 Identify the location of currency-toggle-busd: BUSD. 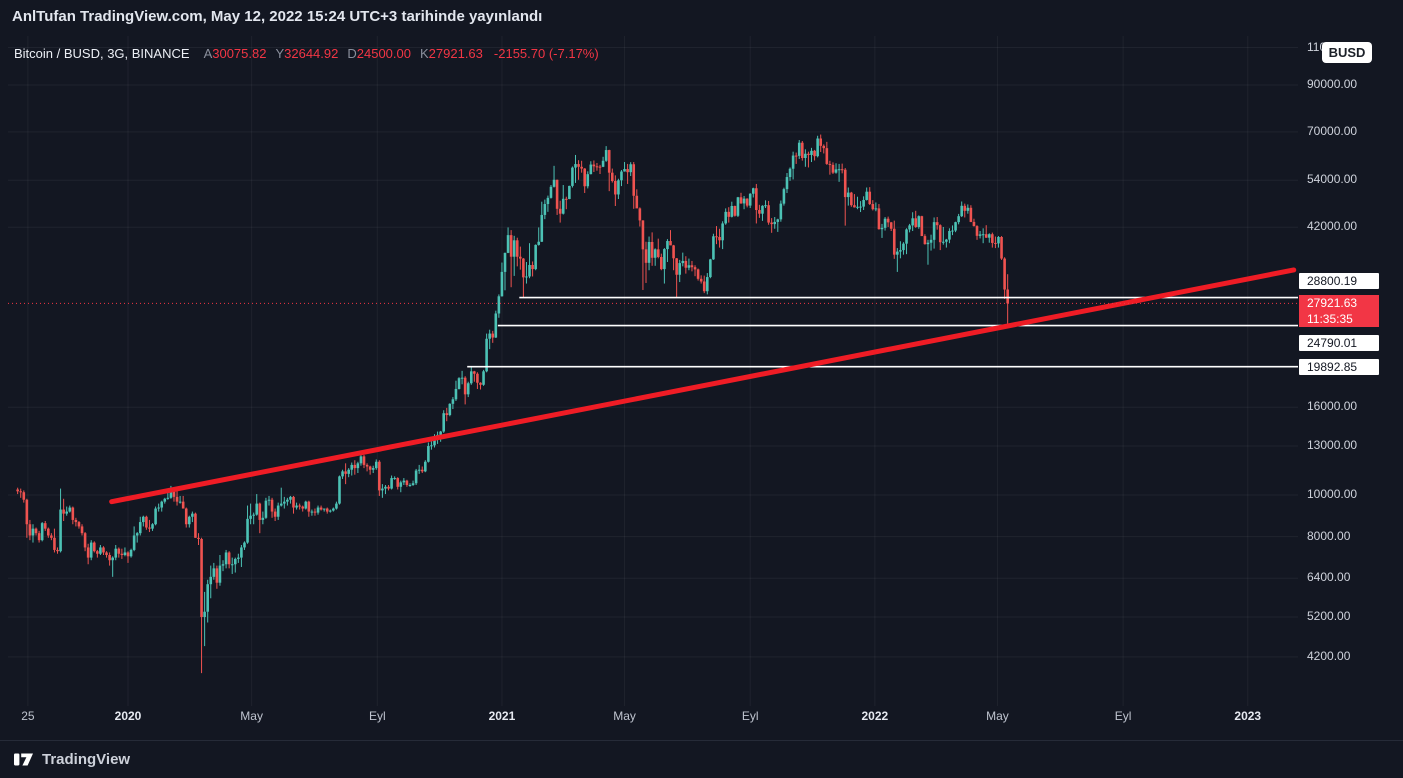
(1347, 52).